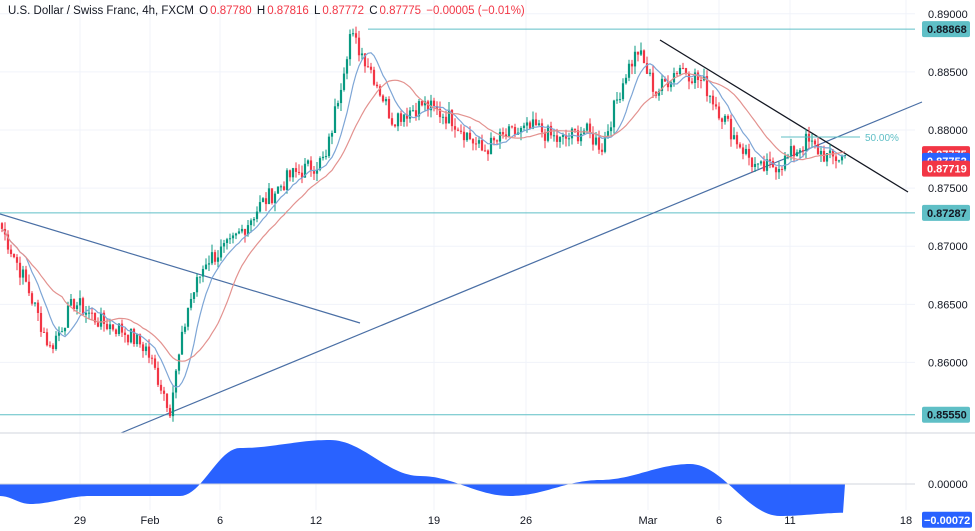 This screenshot has height=531, width=975. Describe the element at coordinates (948, 363) in the screenshot. I see `y-tick-label: 0.86000` at that location.